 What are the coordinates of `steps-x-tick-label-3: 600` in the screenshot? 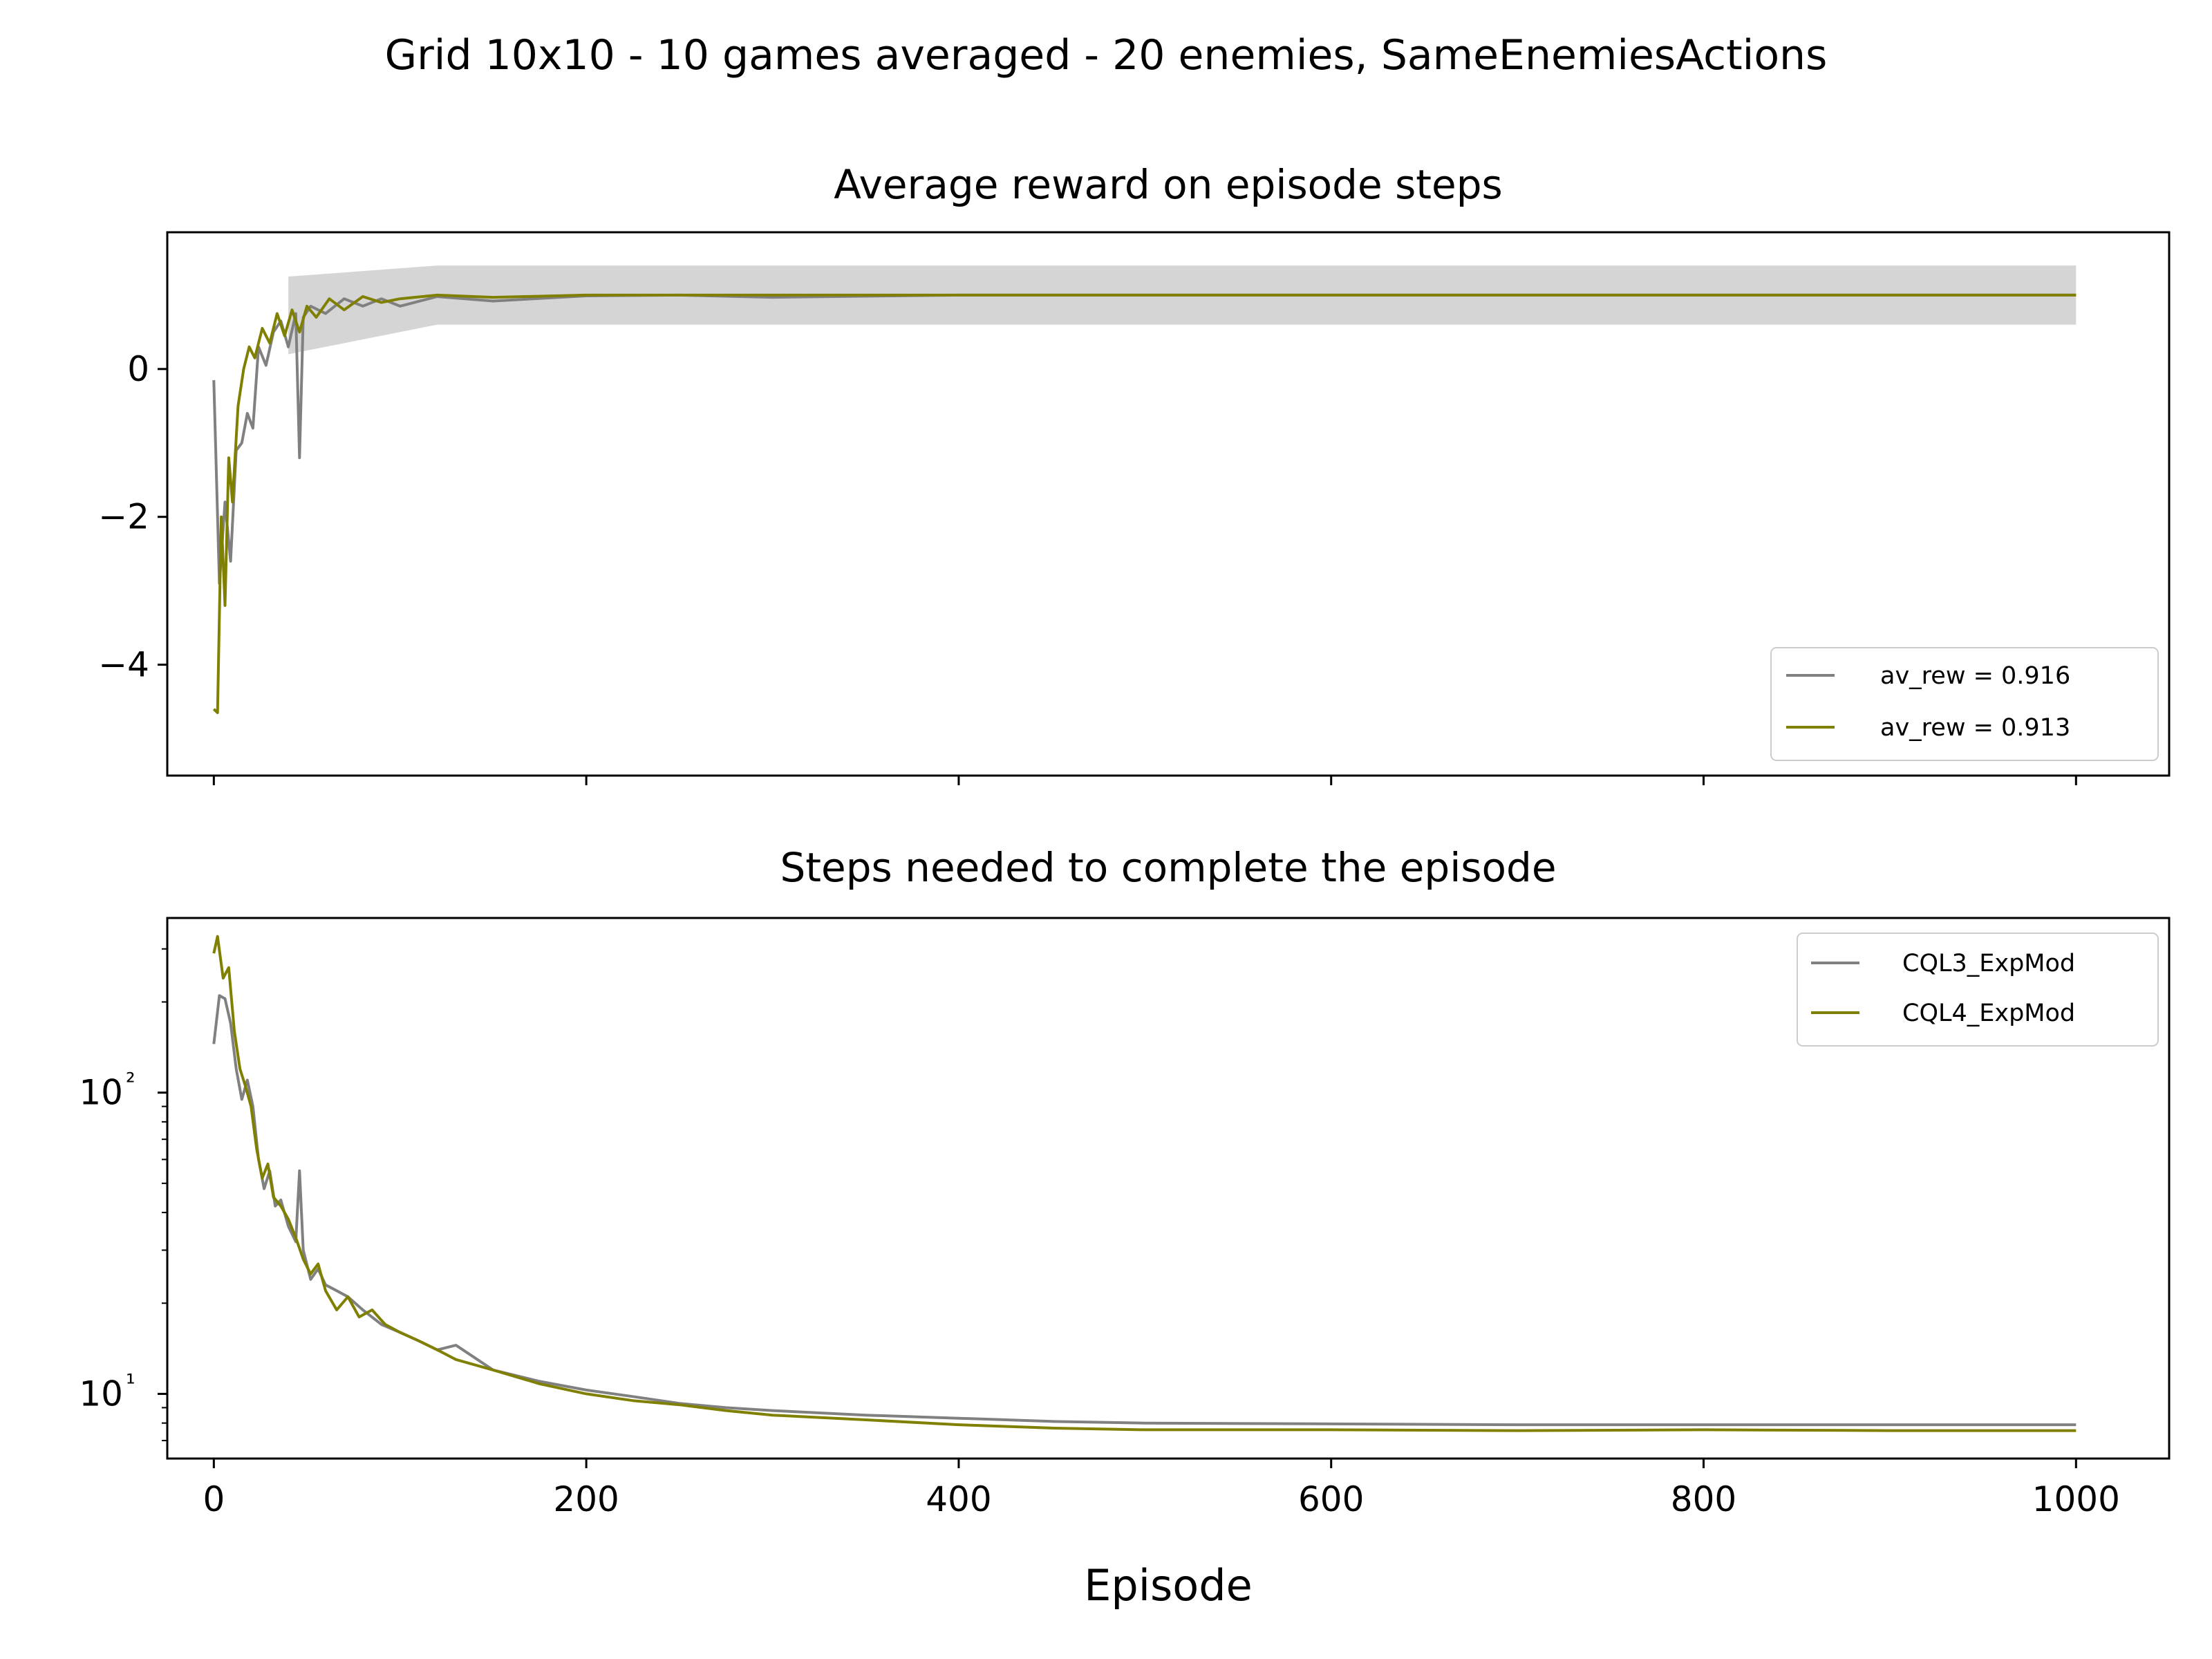 It's located at (1331, 1499).